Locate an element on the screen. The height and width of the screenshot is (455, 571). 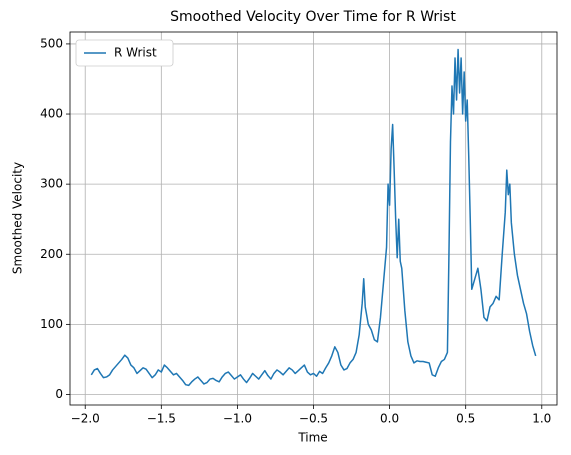
y-tick-label: 200 is located at coordinates (51, 254).